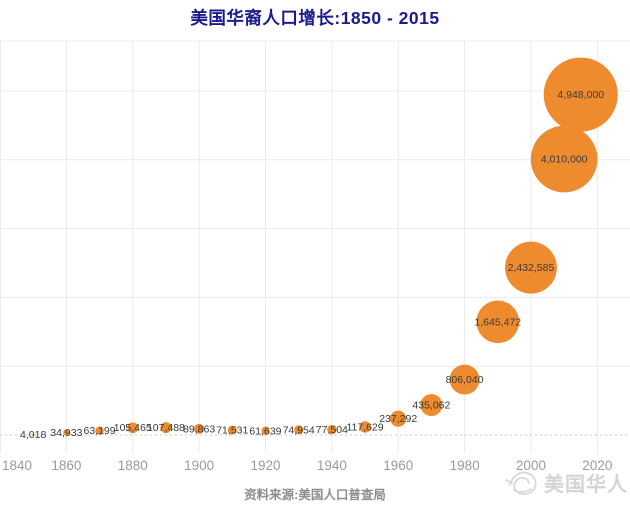 The height and width of the screenshot is (510, 630). Describe the element at coordinates (133, 465) in the screenshot. I see `x-tick-label: 1880` at that location.